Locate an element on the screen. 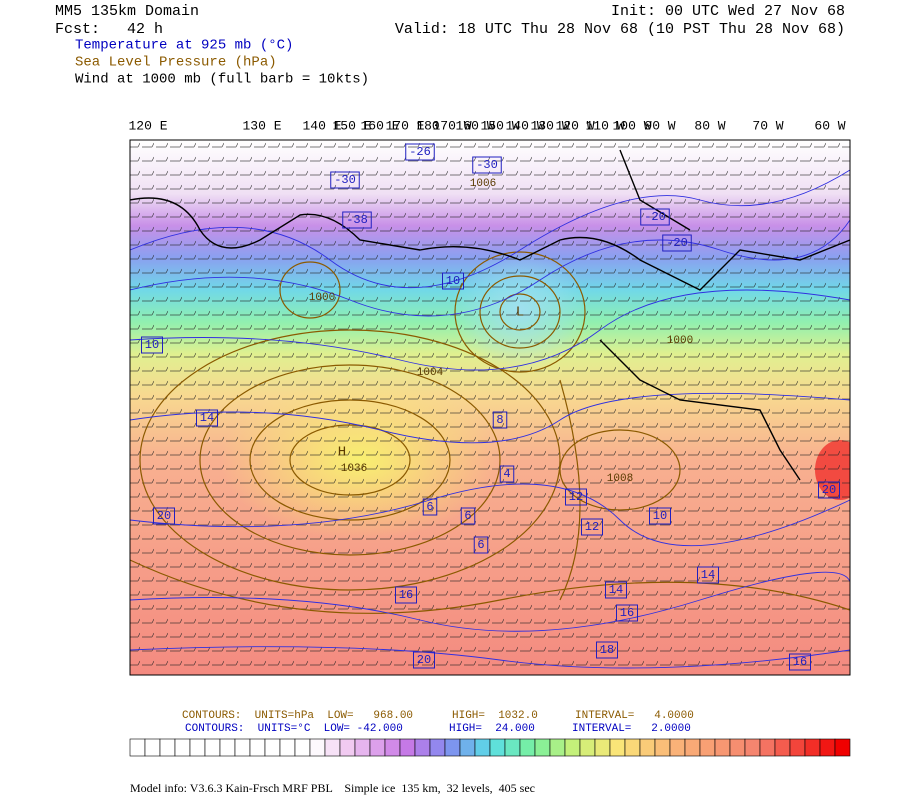  longitude-label: 100 W is located at coordinates (631, 125).